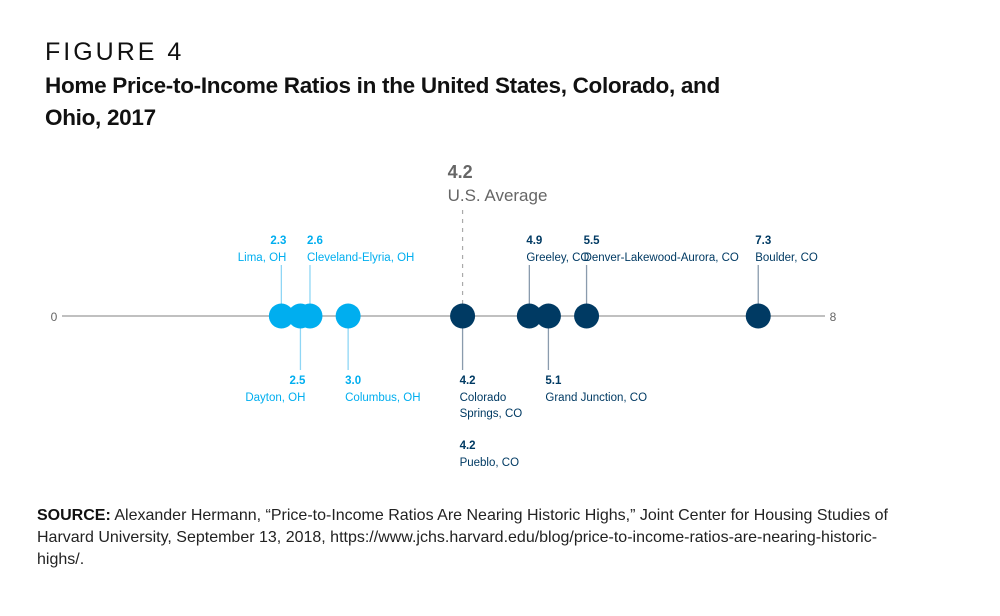 The height and width of the screenshot is (616, 1000). Describe the element at coordinates (661, 258) in the screenshot. I see `city-label-denver-lakewood-aurora-co: Denver-Lakewood-Aurora, CO` at that location.